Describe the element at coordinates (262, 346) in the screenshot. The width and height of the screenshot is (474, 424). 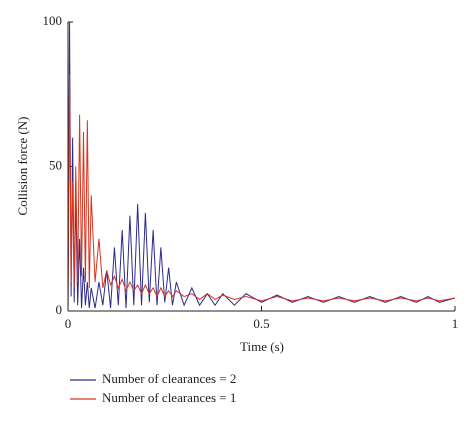
I see `x-axis-label: Time (s)` at that location.